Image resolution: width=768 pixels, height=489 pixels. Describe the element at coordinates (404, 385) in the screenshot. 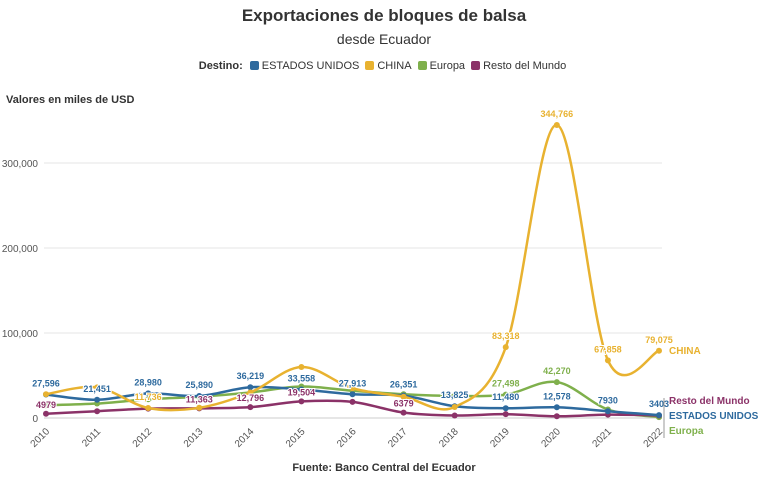

I see `data-label: 26,351` at that location.